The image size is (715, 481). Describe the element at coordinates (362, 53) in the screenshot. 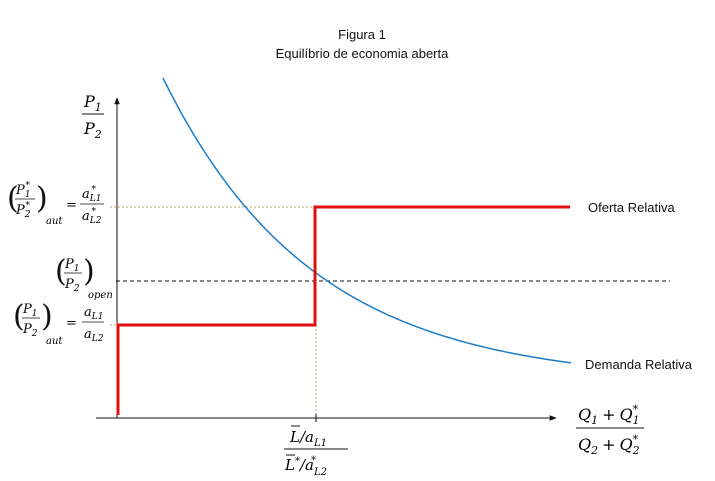

I see `figure-subtitle: Equilíbrio de economia aberta` at that location.